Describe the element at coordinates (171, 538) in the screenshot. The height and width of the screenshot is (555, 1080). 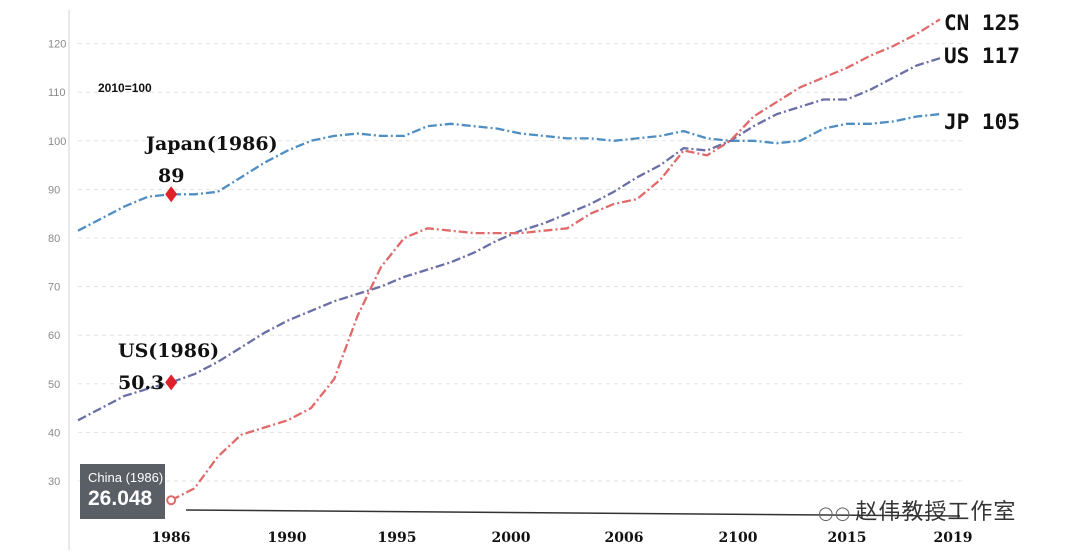
I see `x-tick-label: 1986` at that location.